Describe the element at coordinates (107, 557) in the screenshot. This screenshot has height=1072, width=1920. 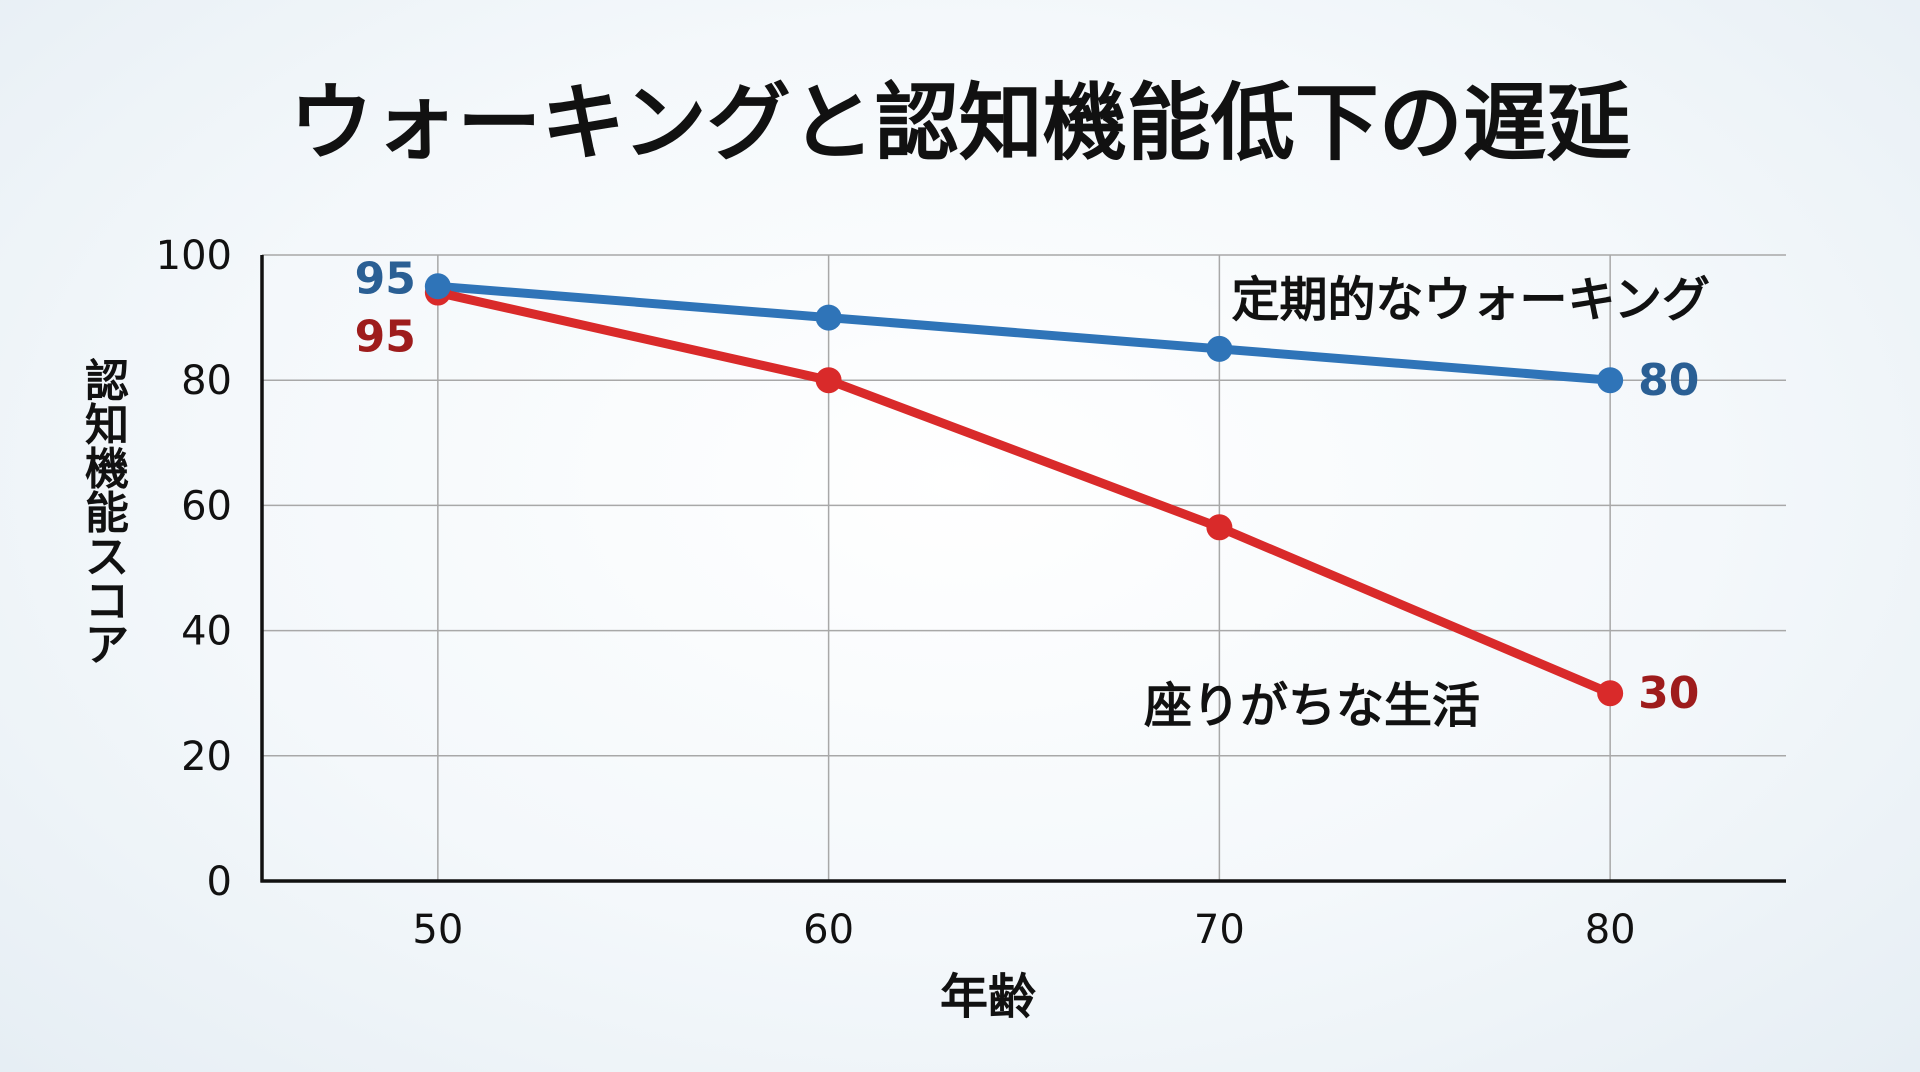
I see `y-axis-label-char: ス` at that location.